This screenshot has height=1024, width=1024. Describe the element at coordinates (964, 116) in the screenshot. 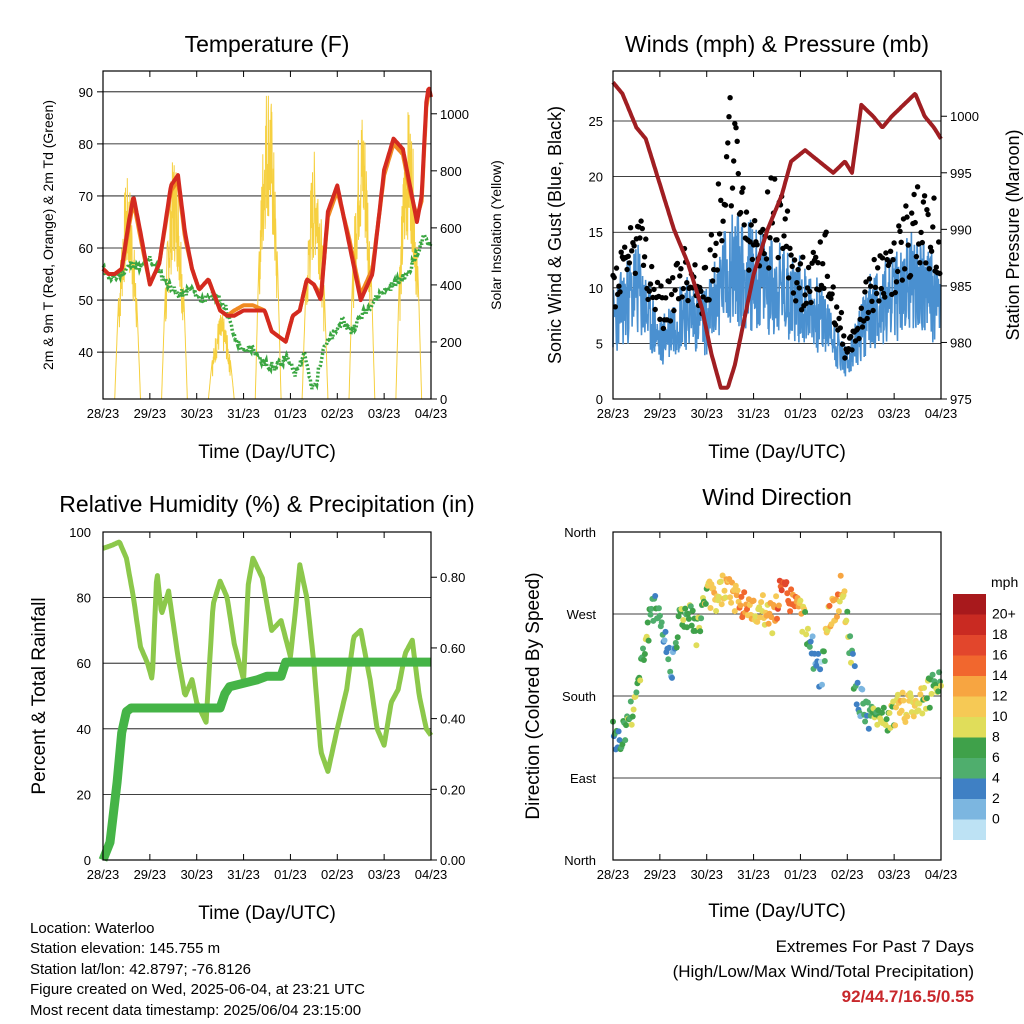

I see `y-right-tick-label: 1000` at that location.